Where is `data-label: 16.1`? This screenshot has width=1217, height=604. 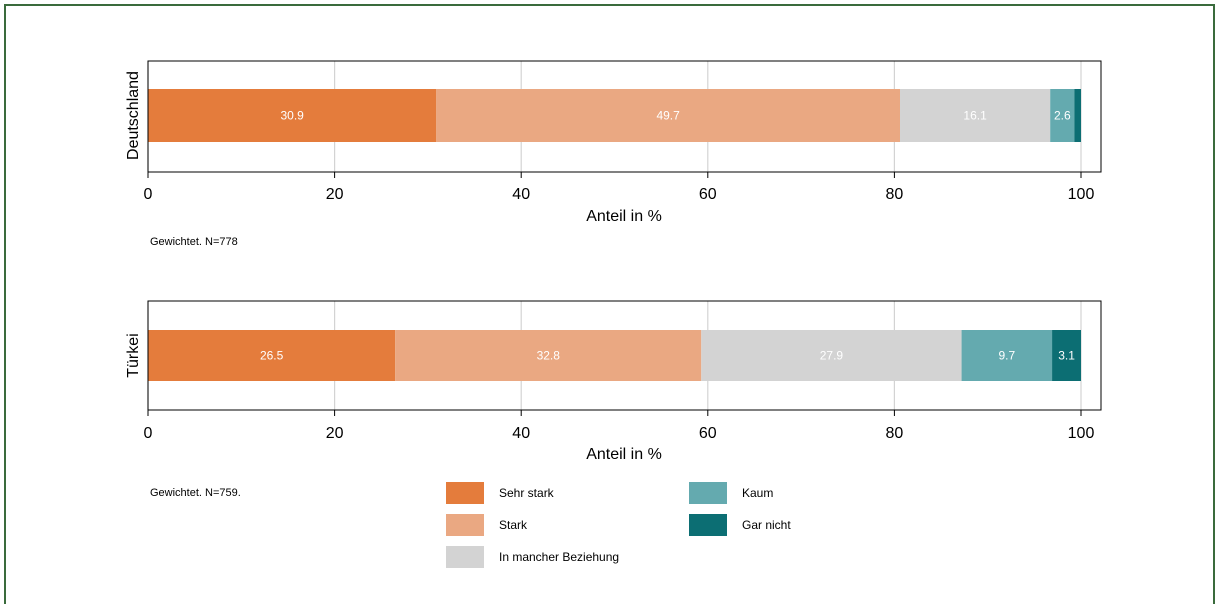 data-label: 16.1 is located at coordinates (975, 116).